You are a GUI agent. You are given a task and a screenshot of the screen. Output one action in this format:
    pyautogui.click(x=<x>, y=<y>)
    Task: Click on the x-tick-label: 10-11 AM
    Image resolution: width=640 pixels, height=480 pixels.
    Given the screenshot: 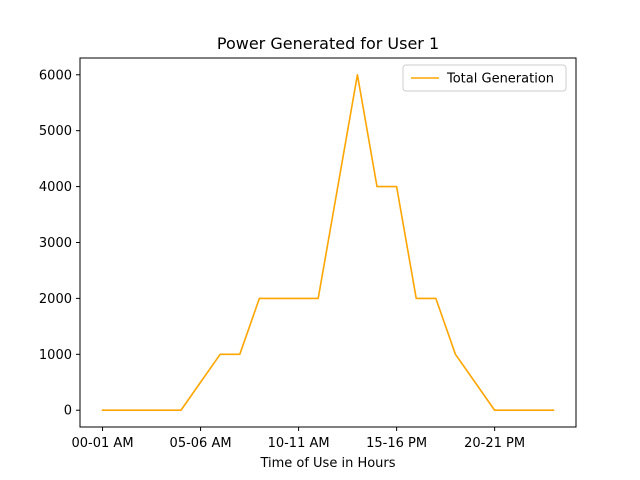 What is the action you would take?
    pyautogui.click(x=299, y=443)
    